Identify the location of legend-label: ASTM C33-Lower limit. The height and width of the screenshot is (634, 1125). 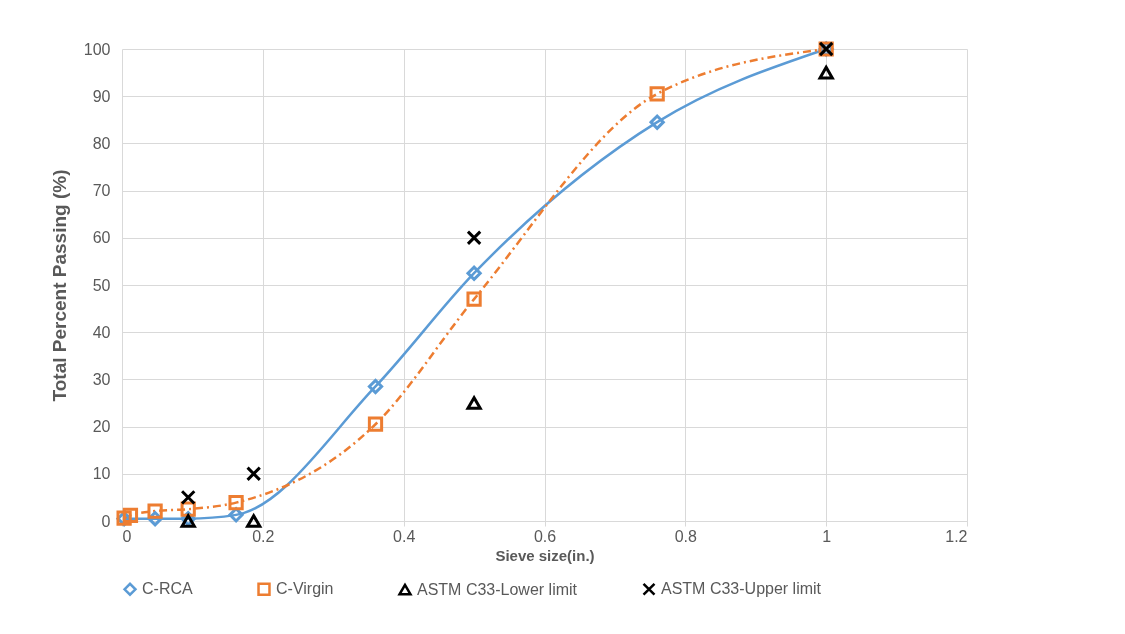
(497, 589).